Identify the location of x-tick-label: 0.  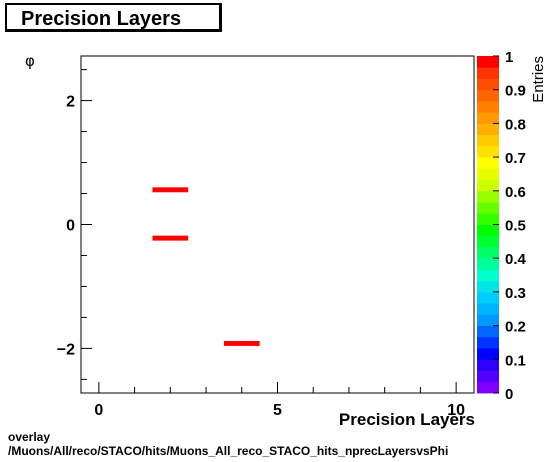
(98, 410).